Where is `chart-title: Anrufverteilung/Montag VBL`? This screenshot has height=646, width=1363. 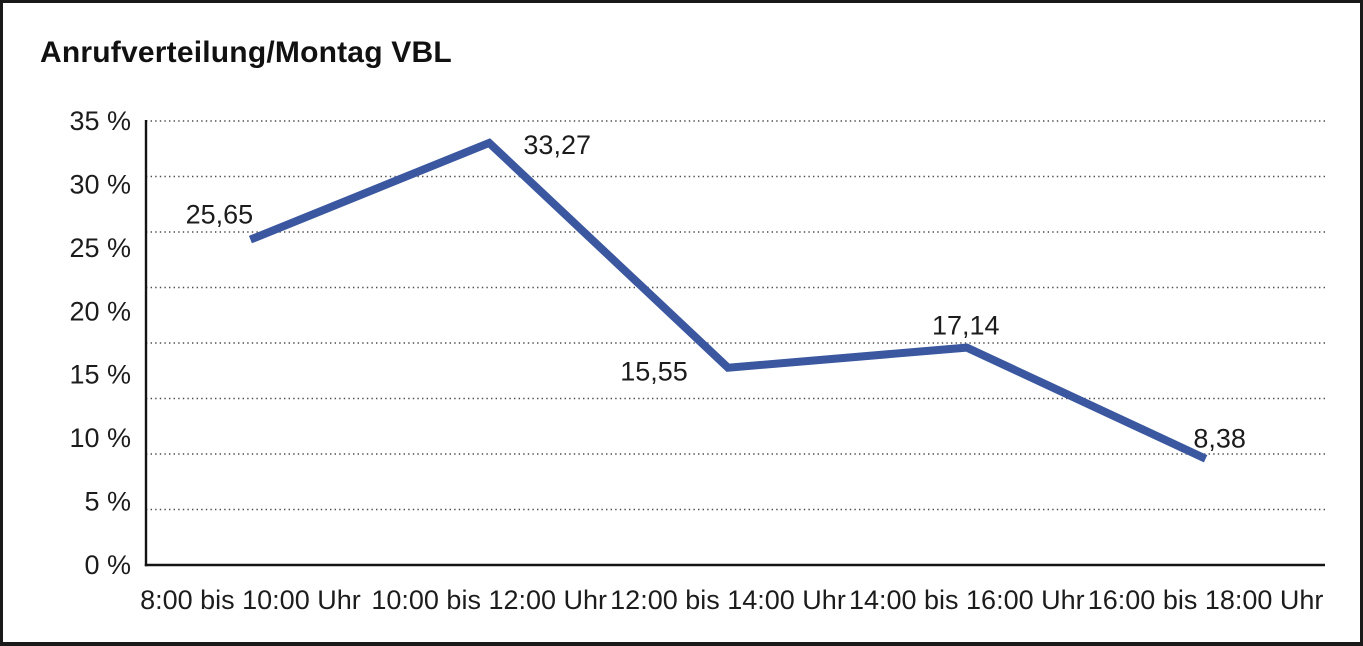 chart-title: Anrufverteilung/Montag VBL is located at coordinates (246, 52).